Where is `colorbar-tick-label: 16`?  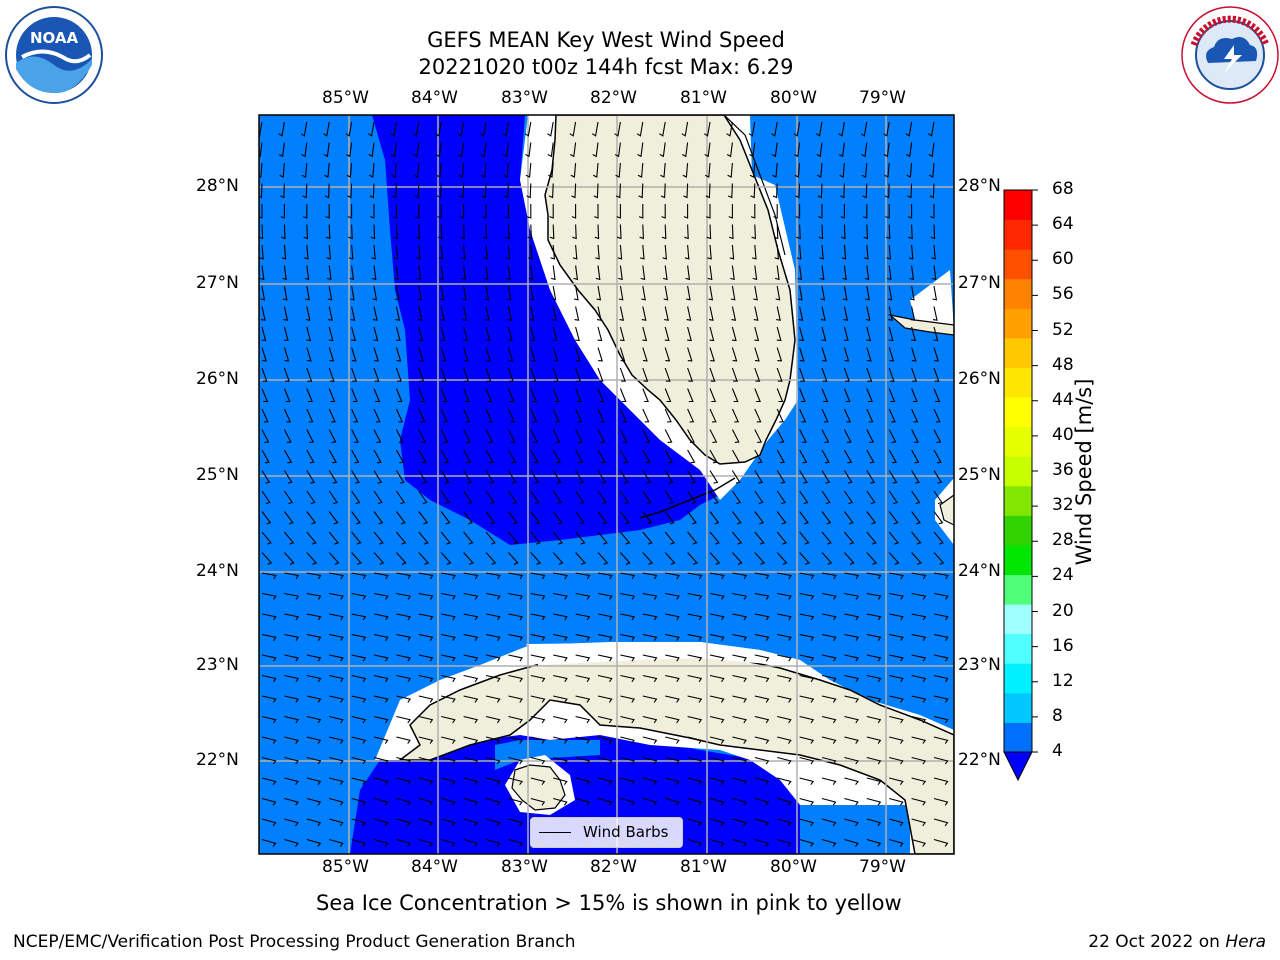 colorbar-tick-label: 16 is located at coordinates (1063, 645).